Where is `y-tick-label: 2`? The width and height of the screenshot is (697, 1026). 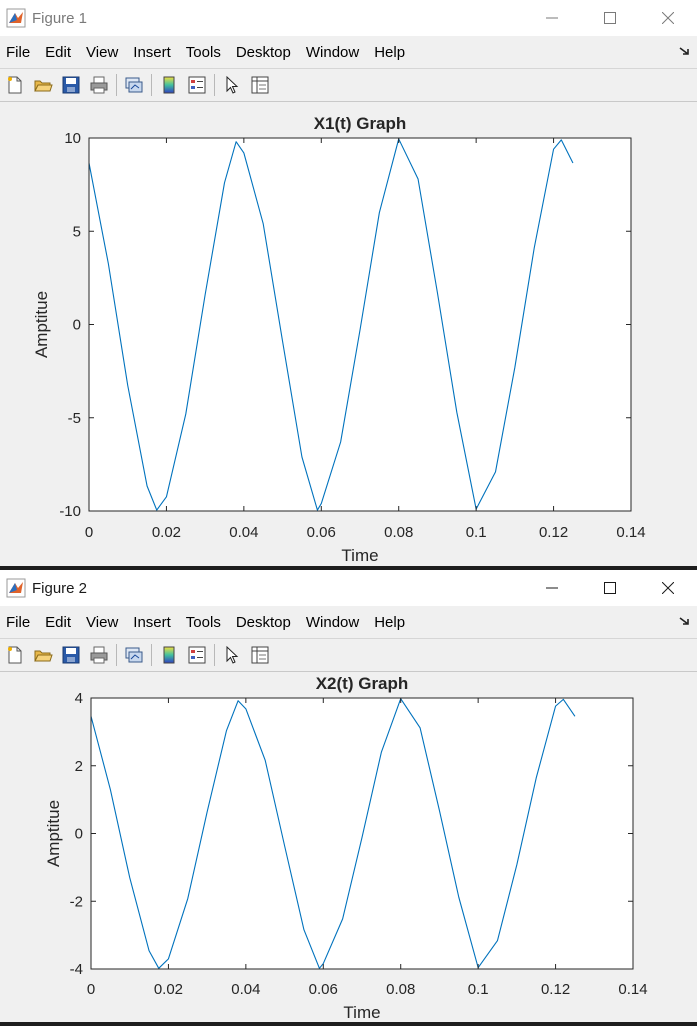 y-tick-label: 2 is located at coordinates (79, 766).